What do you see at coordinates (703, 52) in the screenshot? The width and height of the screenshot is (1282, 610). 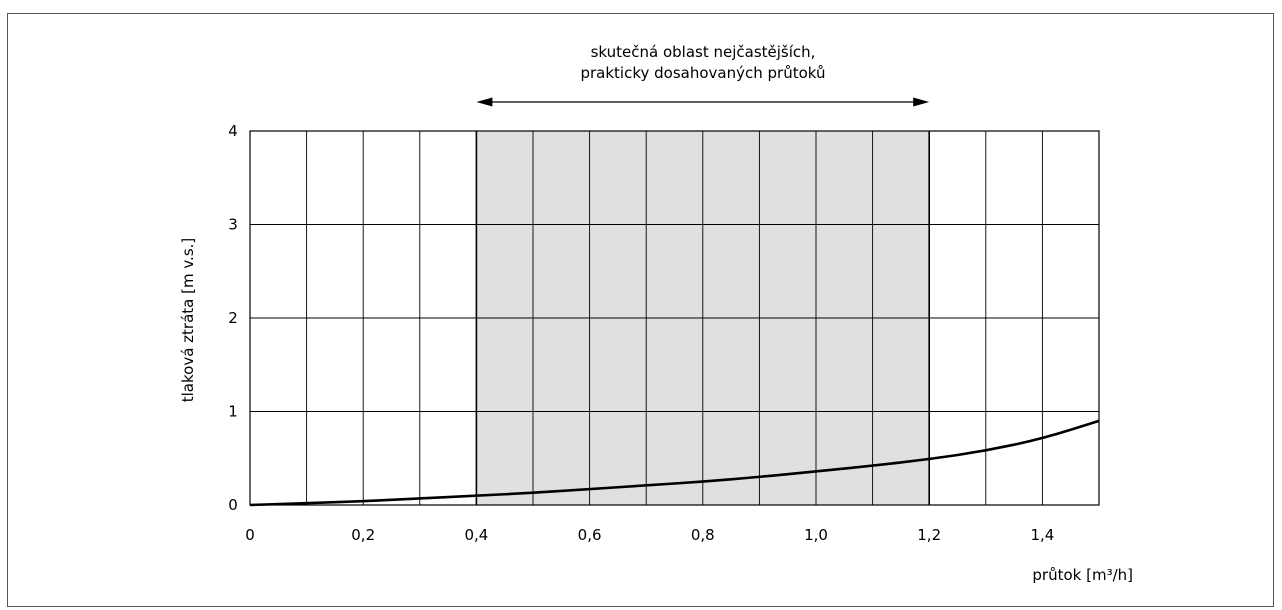 I see `highlight-label-line1: skutečná oblast nejčastějších,` at bounding box center [703, 52].